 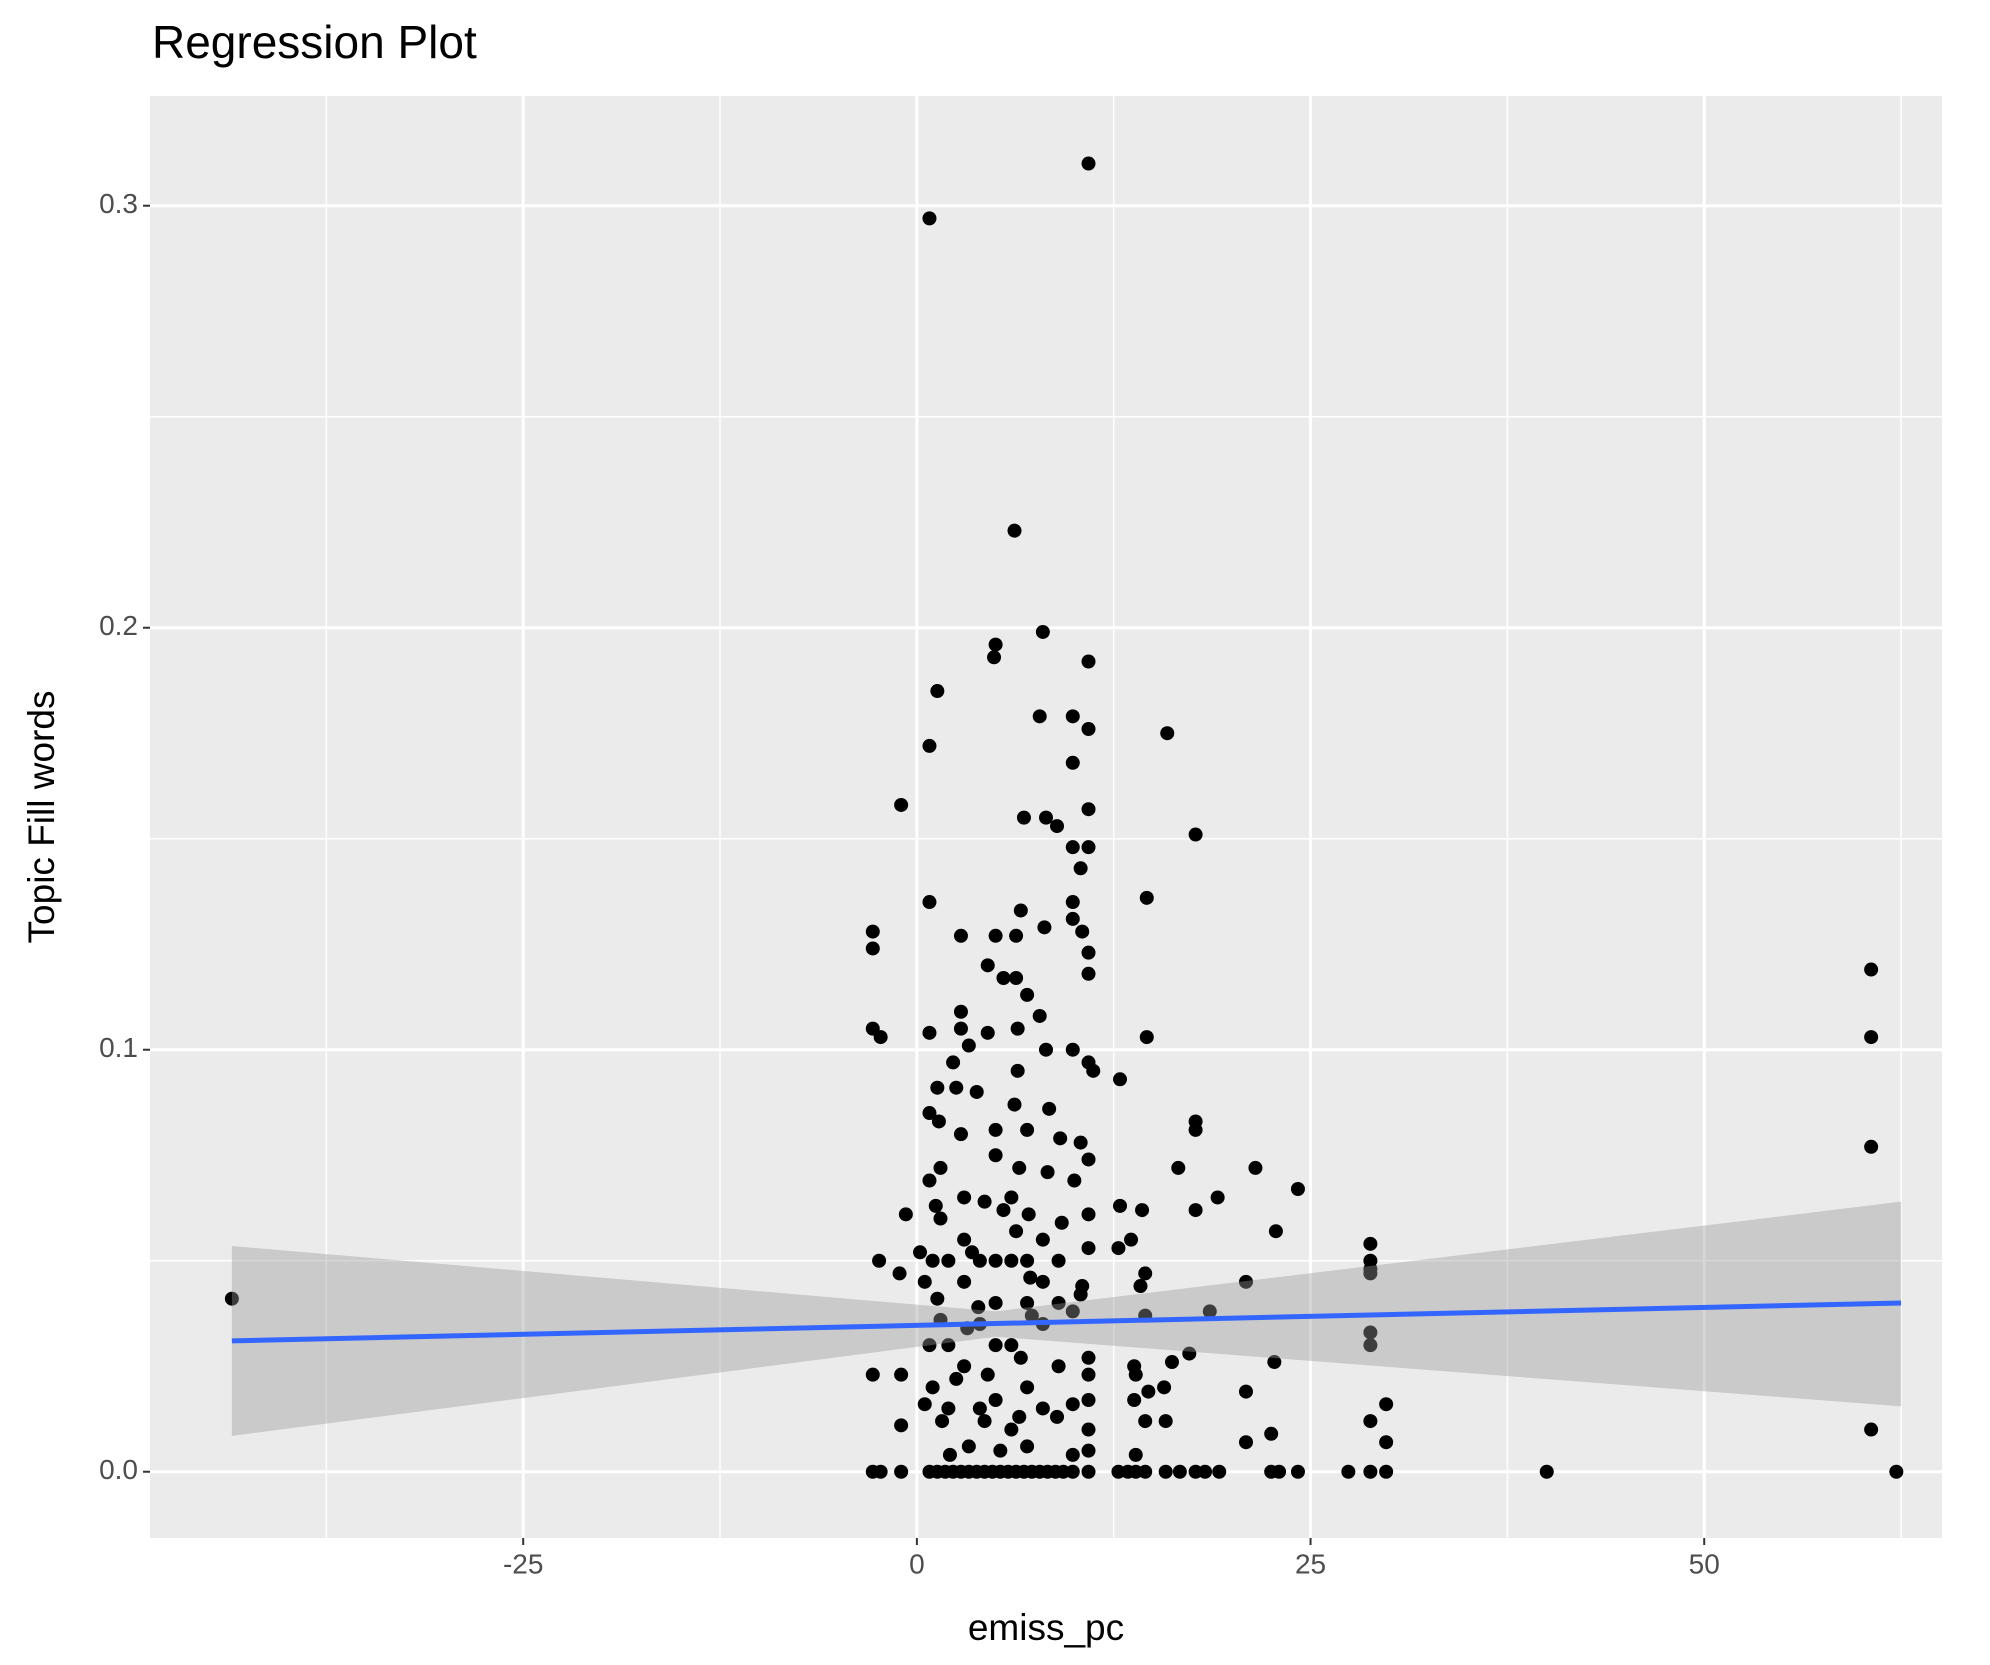 I want to click on x-tick-label: -25, so click(x=523, y=1563).